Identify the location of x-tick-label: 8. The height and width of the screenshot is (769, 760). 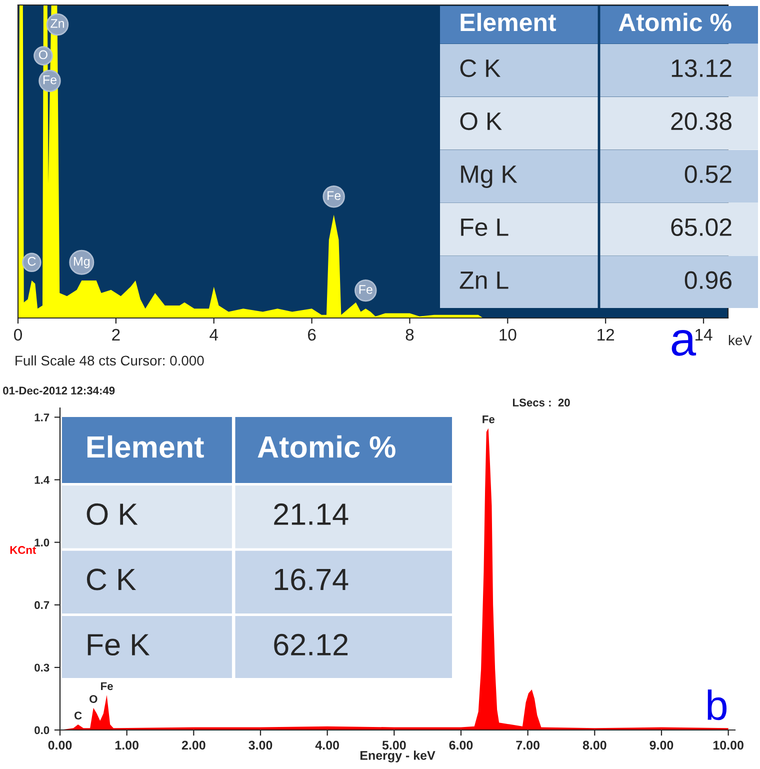
(410, 334).